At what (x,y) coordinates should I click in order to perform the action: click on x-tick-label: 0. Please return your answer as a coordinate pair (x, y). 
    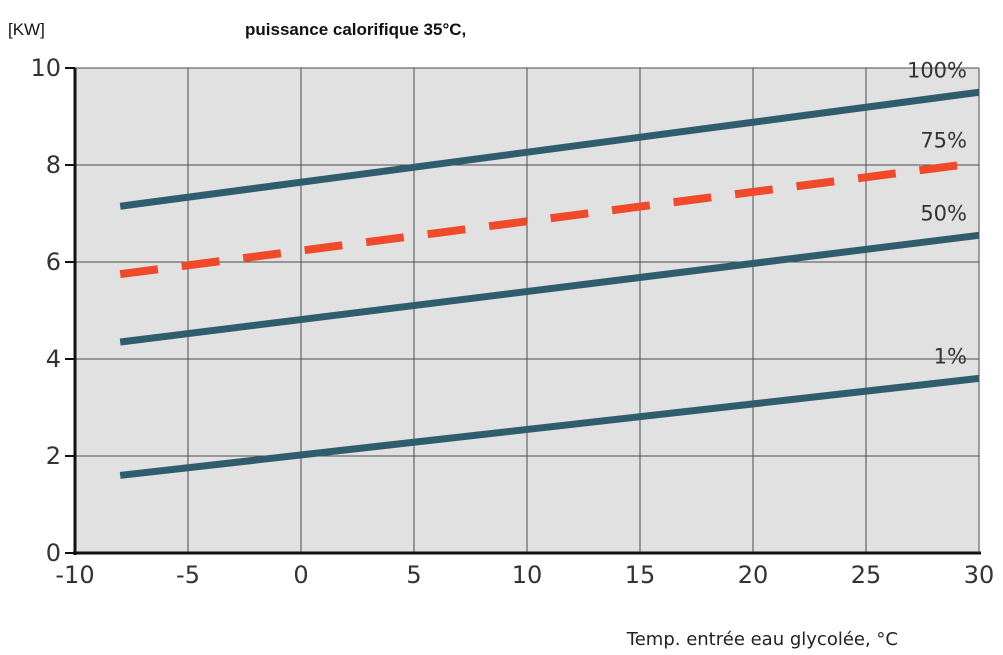
    Looking at the image, I should click on (300, 575).